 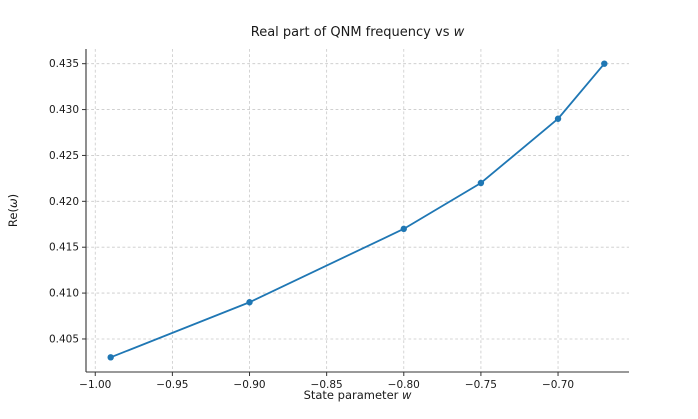 I want to click on y-tick-label: 0.430, so click(x=64, y=110).